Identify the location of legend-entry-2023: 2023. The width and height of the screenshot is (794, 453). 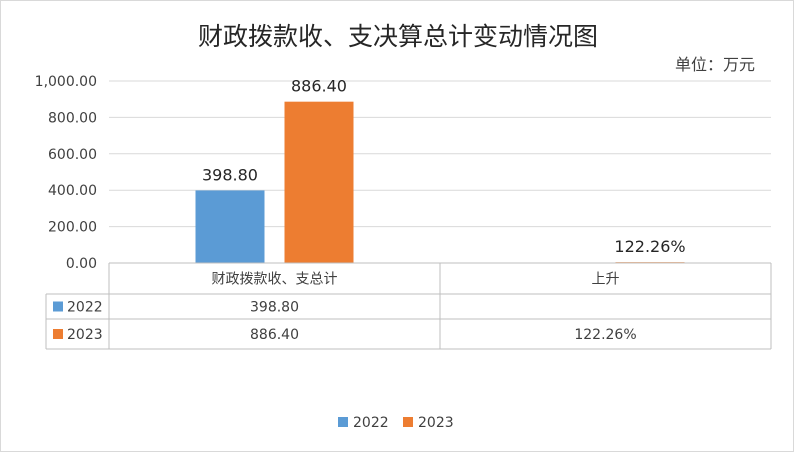
(436, 423).